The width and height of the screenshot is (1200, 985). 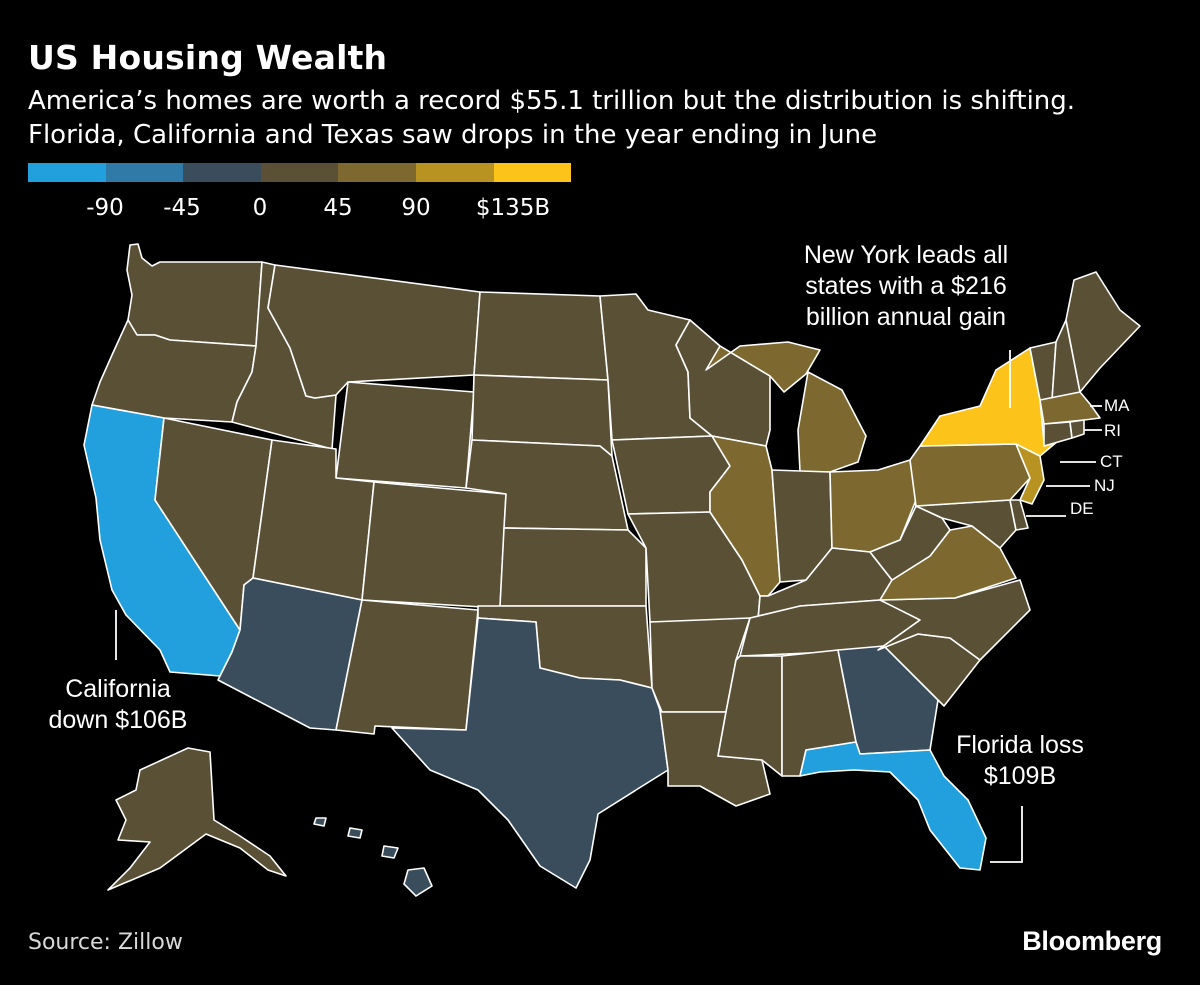 I want to click on state-michigan-lower, so click(x=832, y=422).